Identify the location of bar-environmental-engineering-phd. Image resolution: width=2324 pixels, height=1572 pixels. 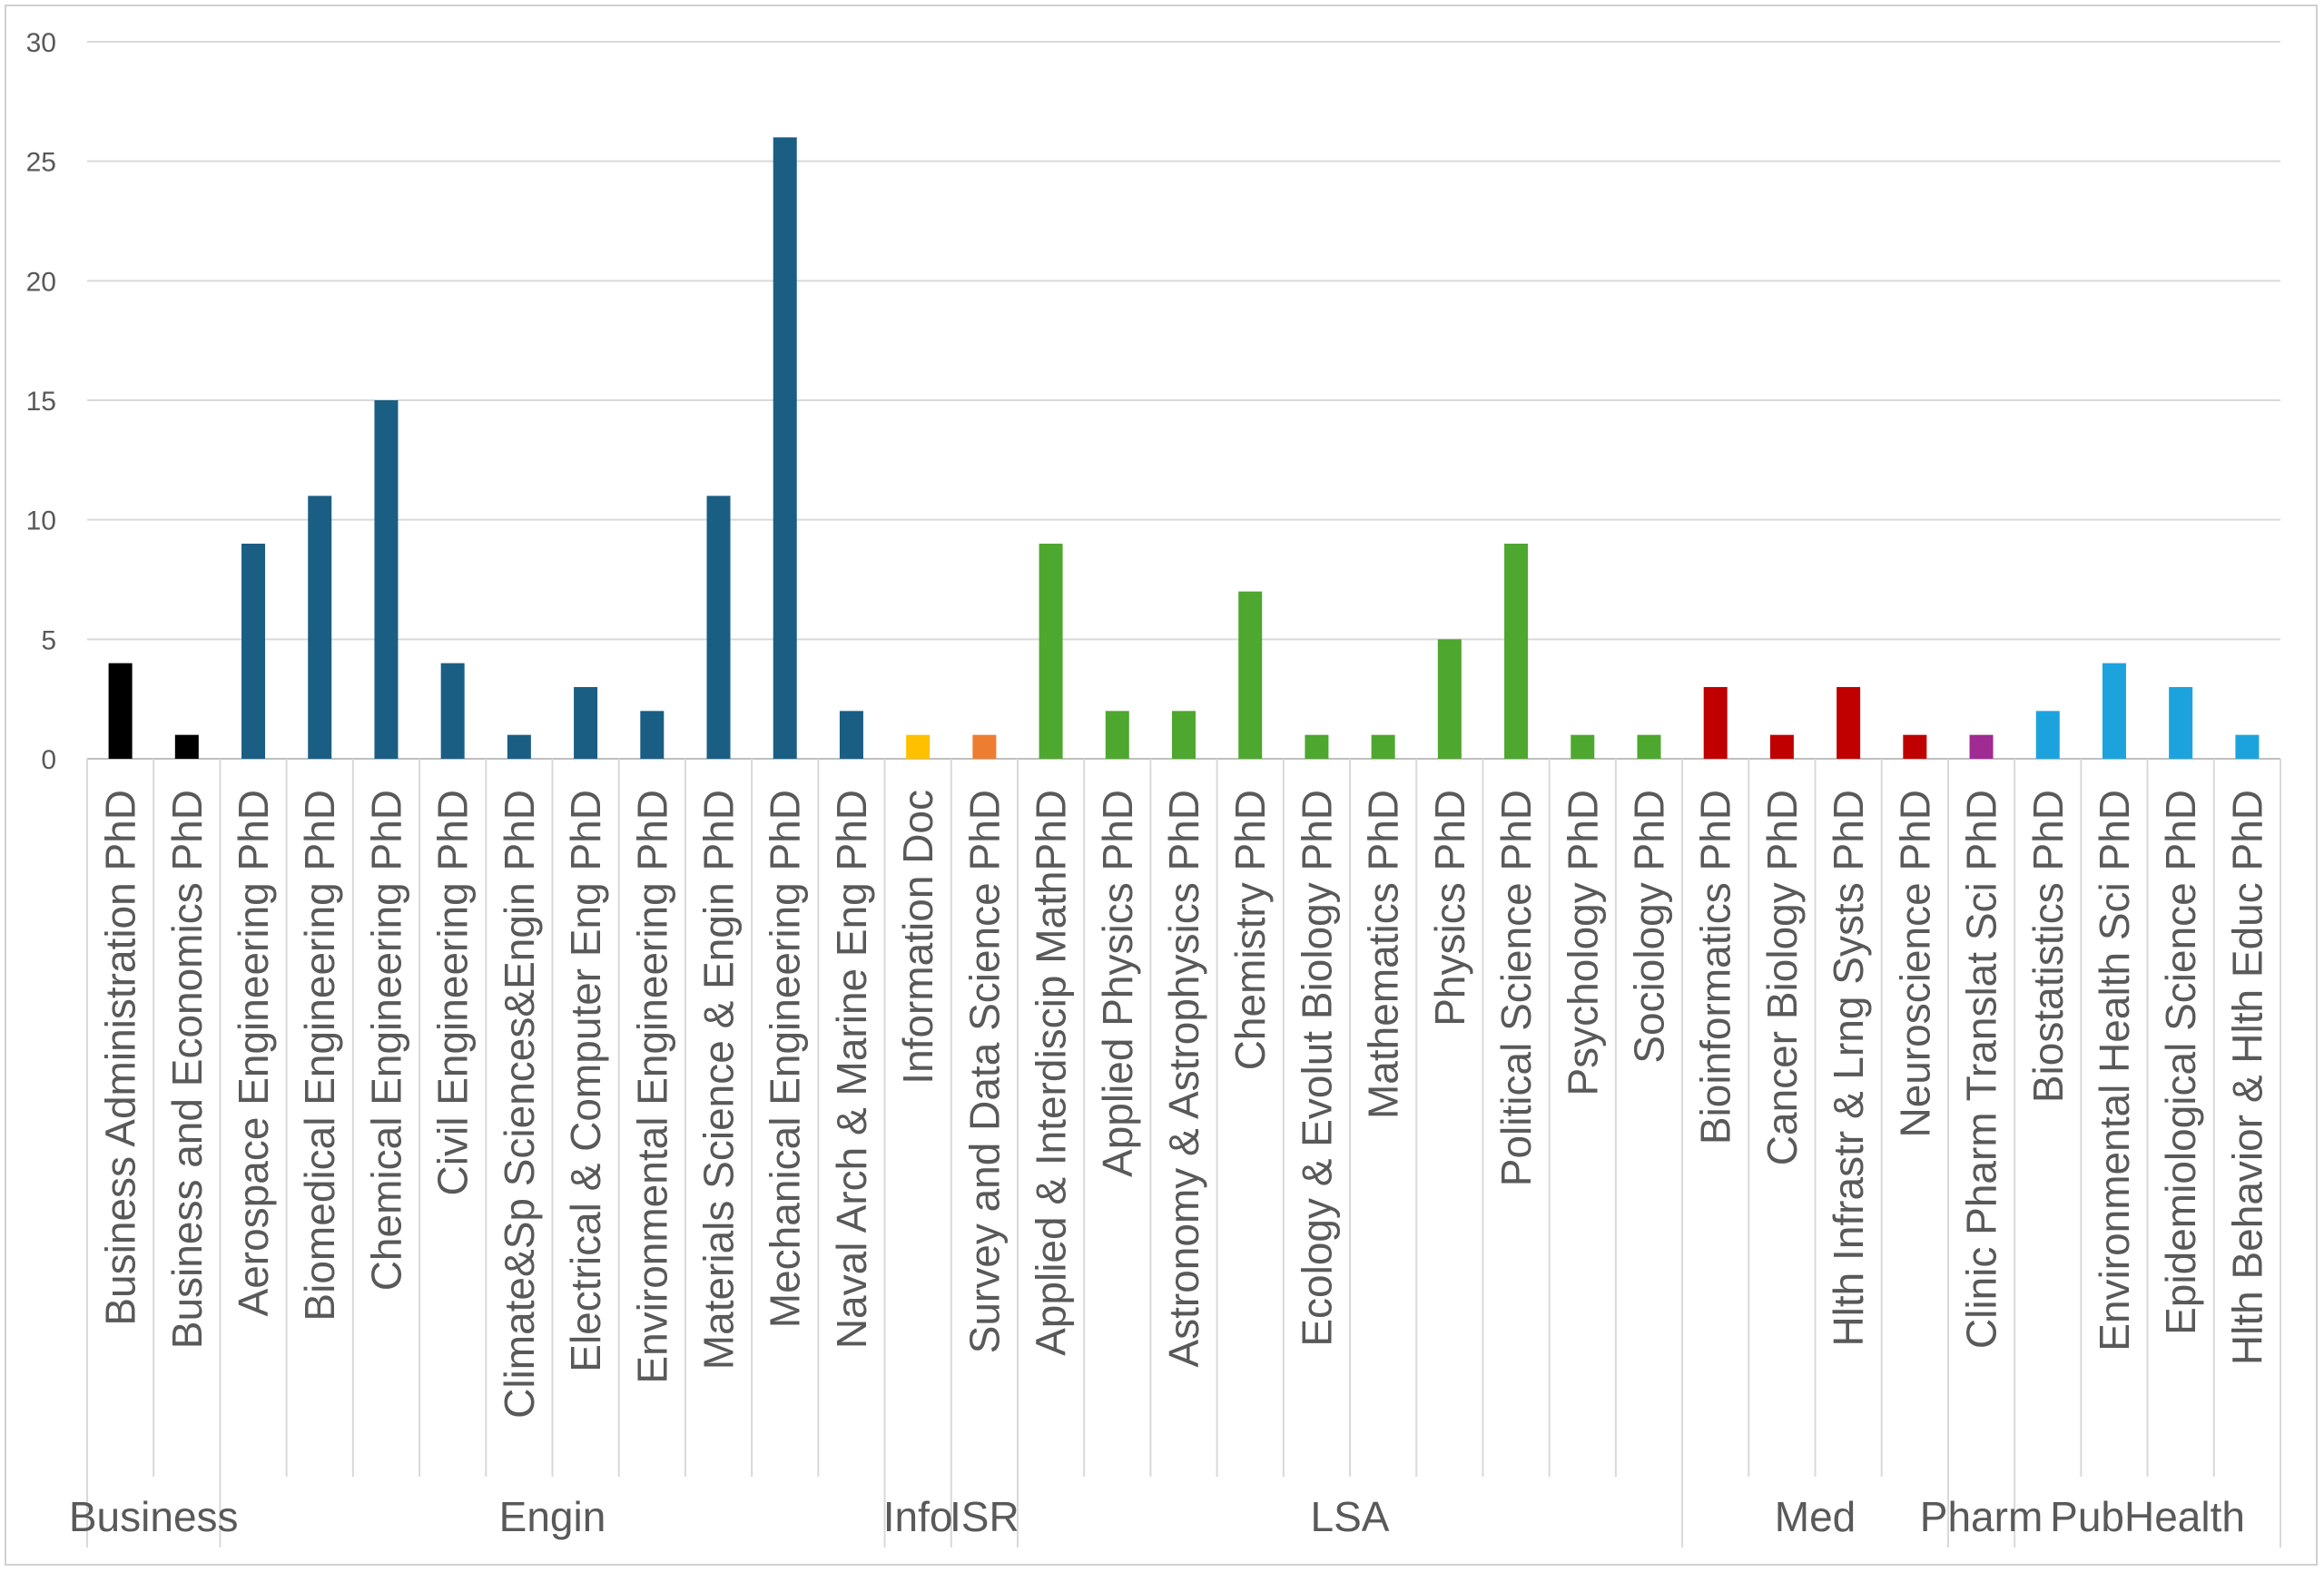
(652, 735).